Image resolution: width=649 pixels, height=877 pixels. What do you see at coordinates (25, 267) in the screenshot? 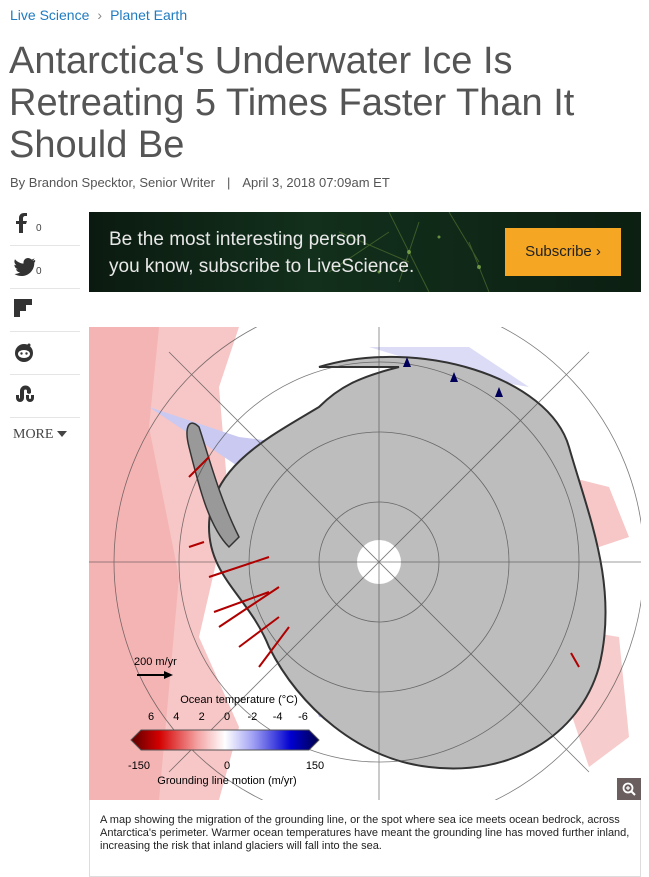
I see `twitter-icon` at bounding box center [25, 267].